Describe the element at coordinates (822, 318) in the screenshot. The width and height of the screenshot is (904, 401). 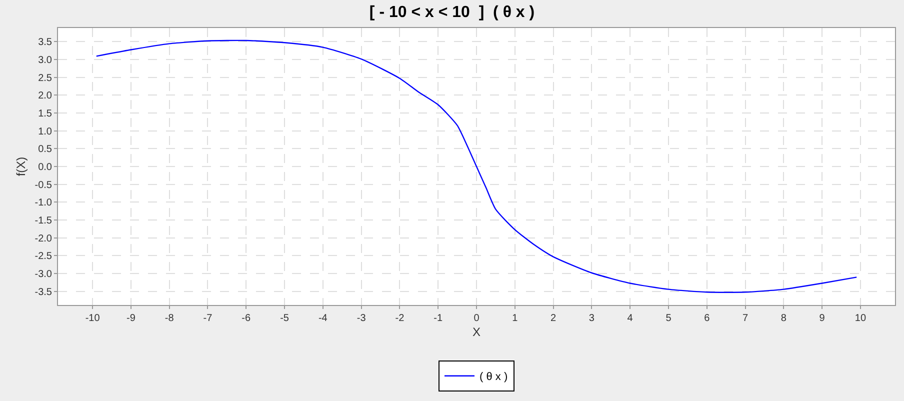
I see `x-tick-label: 9` at that location.